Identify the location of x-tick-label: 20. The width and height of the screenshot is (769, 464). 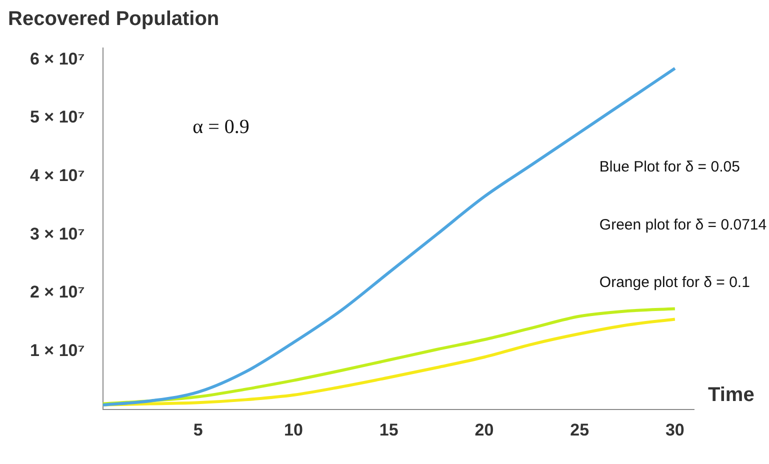
(484, 430).